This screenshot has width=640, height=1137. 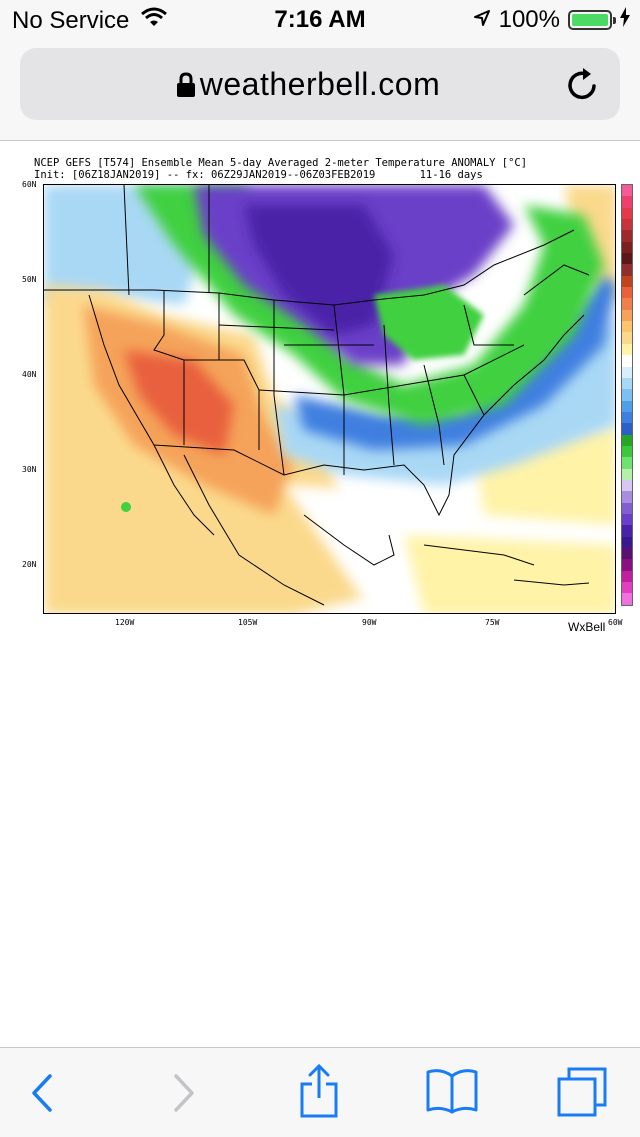 What do you see at coordinates (615, 622) in the screenshot?
I see `lon-label-60w: 60W` at bounding box center [615, 622].